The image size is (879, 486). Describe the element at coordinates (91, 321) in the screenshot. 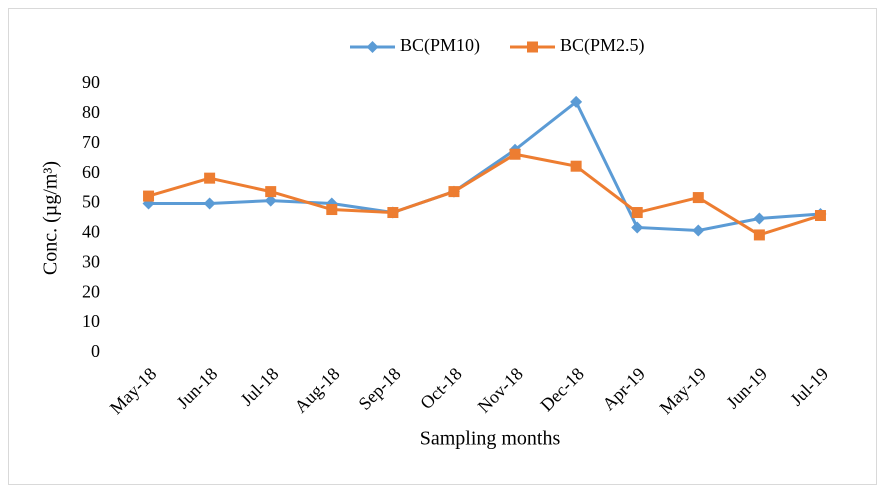

I see `y-tick-label: 10` at that location.